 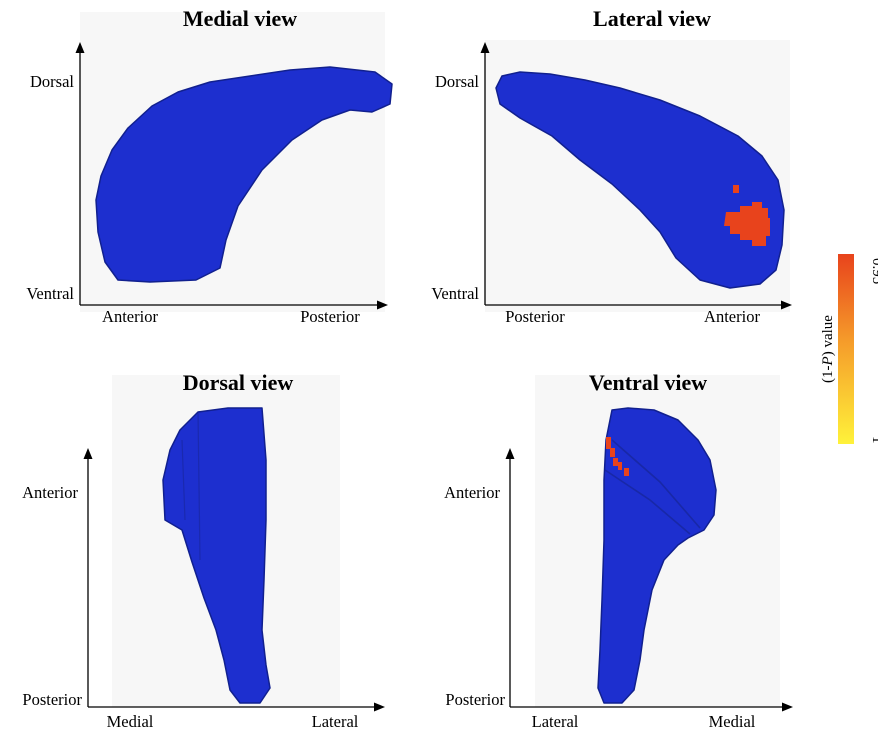 I want to click on colorbar: 0.95 1 (1-P) value, so click(x=849, y=349).